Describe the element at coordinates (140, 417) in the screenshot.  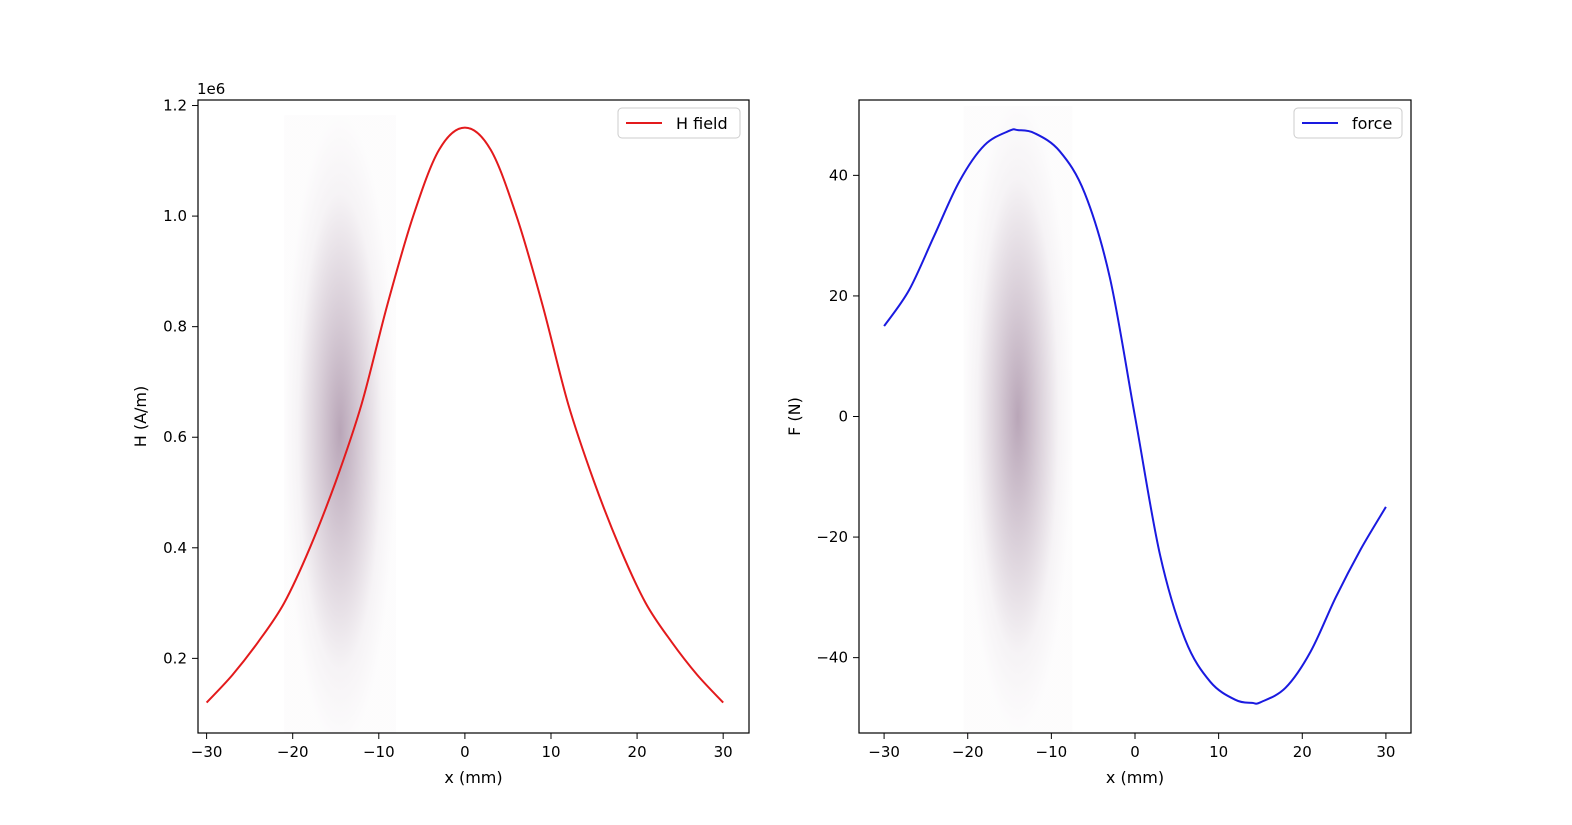
I see `y-axis-label: H (A/m)` at that location.